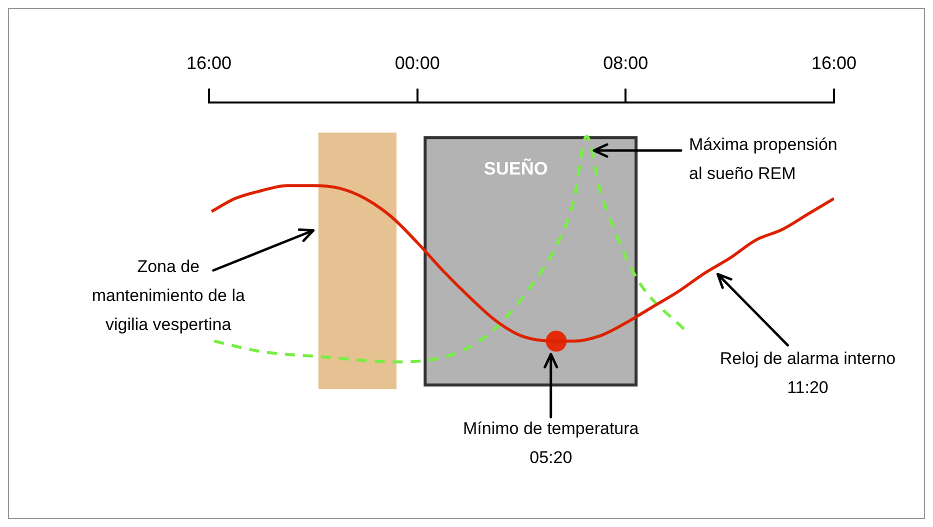 The height and width of the screenshot is (527, 933). I want to click on text: Mínimo de temperatura 05:20, so click(551, 442).